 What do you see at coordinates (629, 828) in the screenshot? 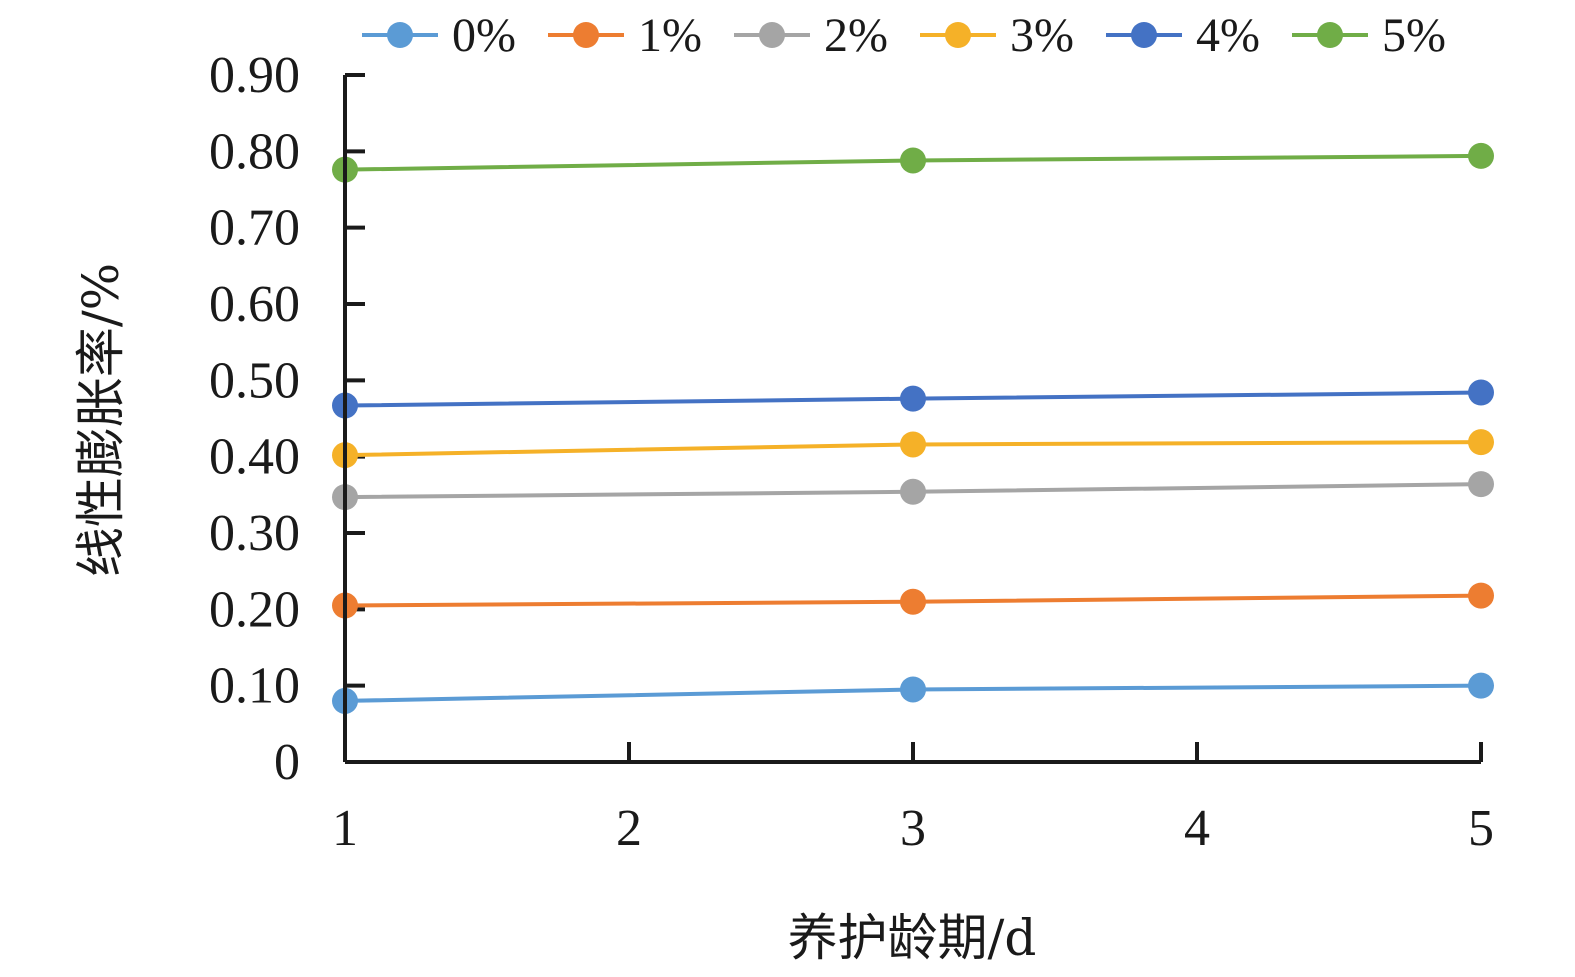
I see `x-tick-label: 2` at bounding box center [629, 828].